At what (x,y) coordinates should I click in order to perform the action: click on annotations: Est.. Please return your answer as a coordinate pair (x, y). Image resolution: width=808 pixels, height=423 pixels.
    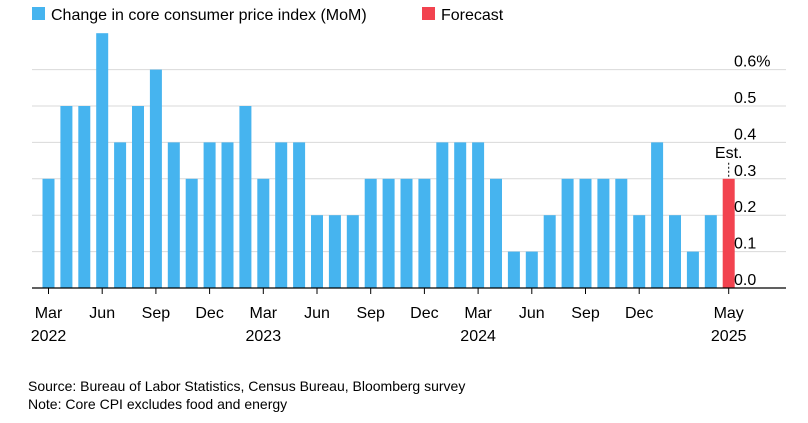
    Looking at the image, I should click on (729, 161).